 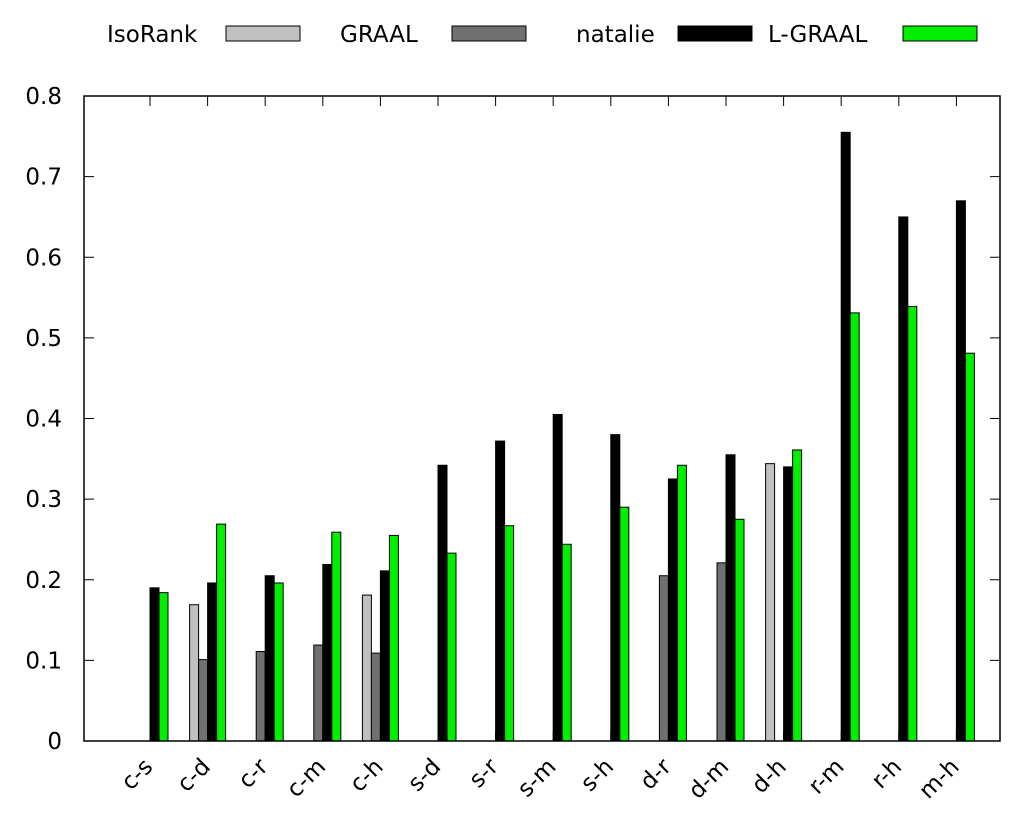 I want to click on y-tick-label: 0.2, so click(x=43, y=581).